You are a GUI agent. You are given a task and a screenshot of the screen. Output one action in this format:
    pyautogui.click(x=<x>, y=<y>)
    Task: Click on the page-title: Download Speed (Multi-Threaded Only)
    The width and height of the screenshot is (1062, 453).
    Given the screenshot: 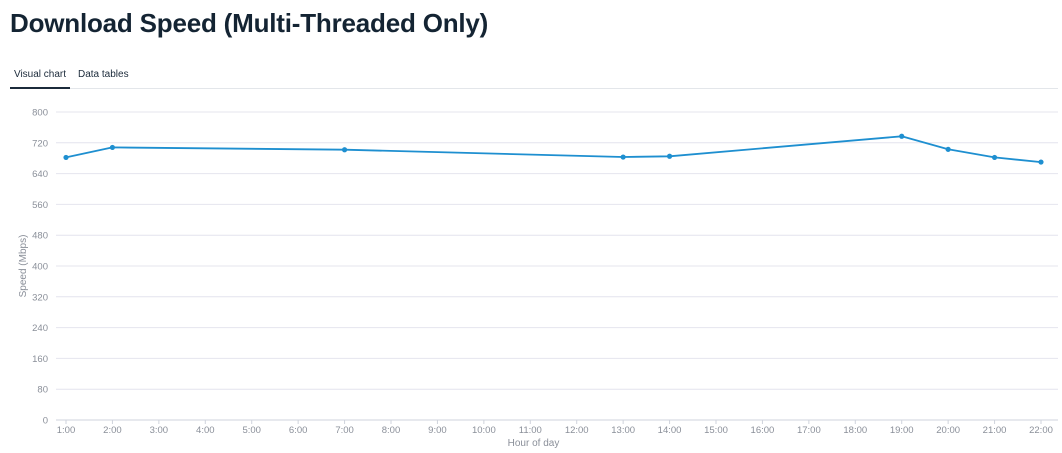 What is the action you would take?
    pyautogui.click(x=249, y=23)
    